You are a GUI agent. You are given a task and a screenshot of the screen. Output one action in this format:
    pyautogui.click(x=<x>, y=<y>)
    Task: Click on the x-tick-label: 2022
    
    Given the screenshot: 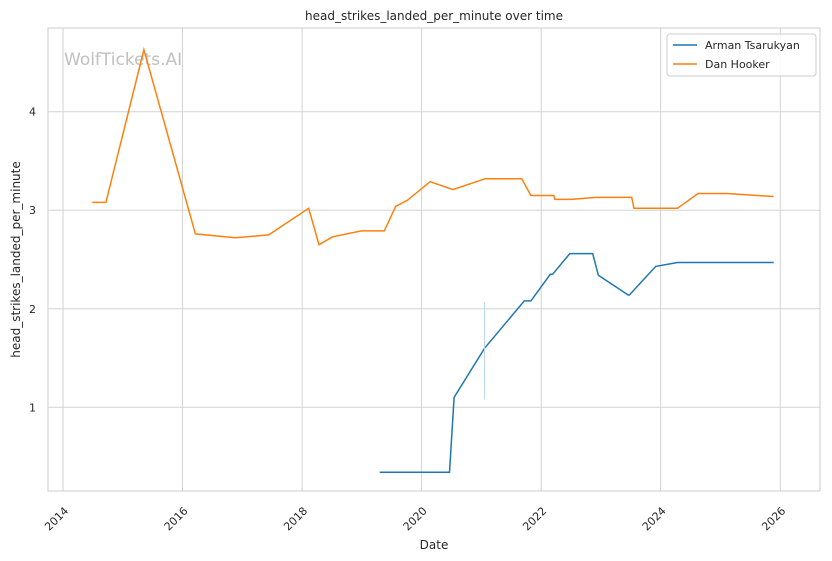 What is the action you would take?
    pyautogui.click(x=534, y=518)
    